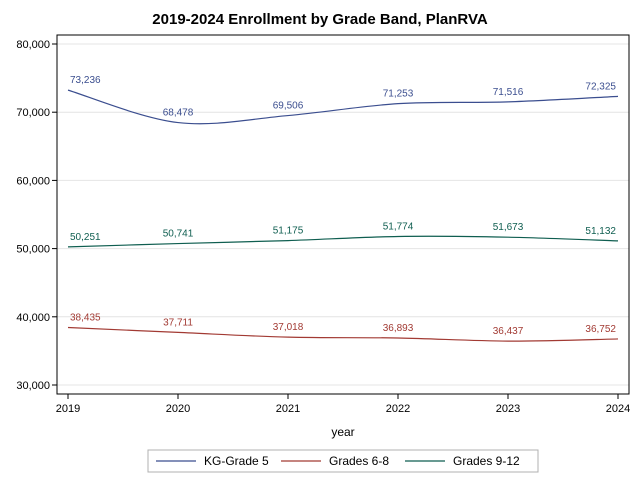 The width and height of the screenshot is (640, 480). I want to click on y-tick-label: 60,000, so click(33, 181).